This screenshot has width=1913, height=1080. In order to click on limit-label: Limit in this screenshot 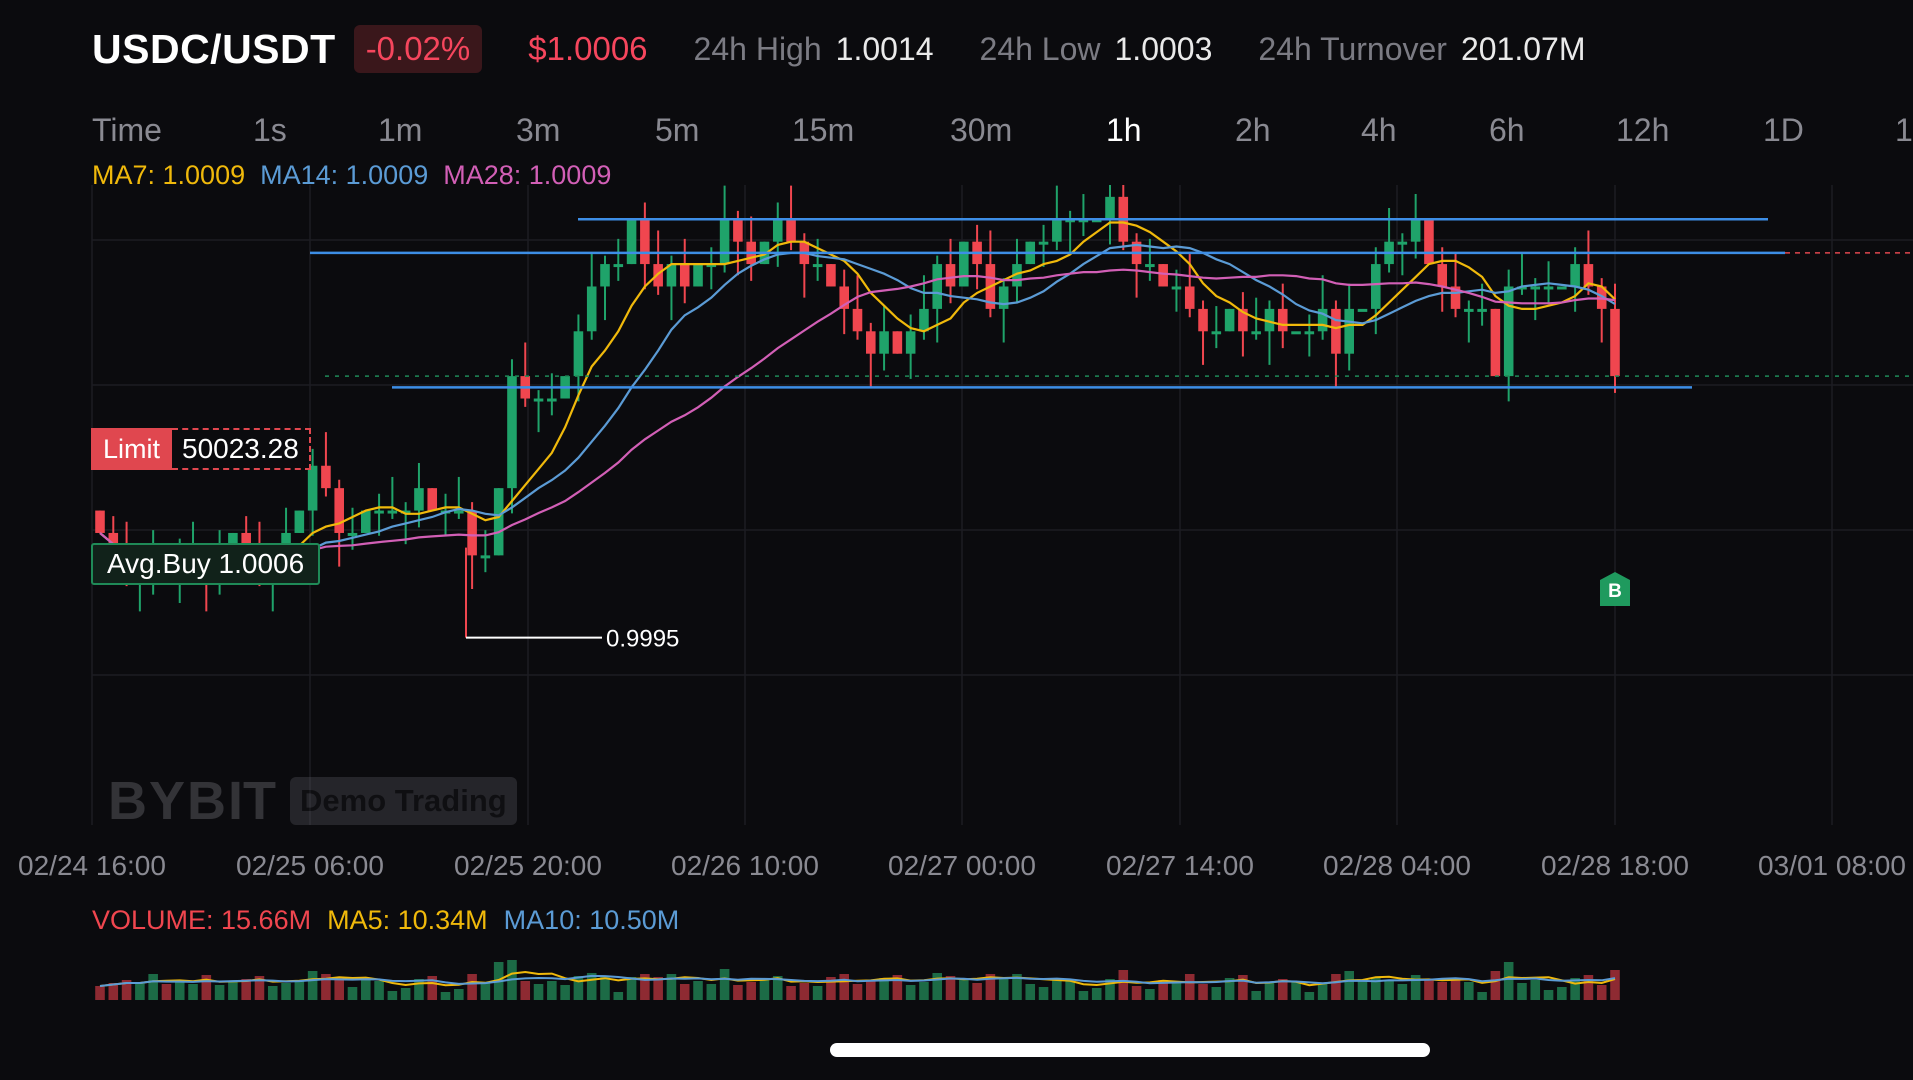, I will do `click(132, 449)`.